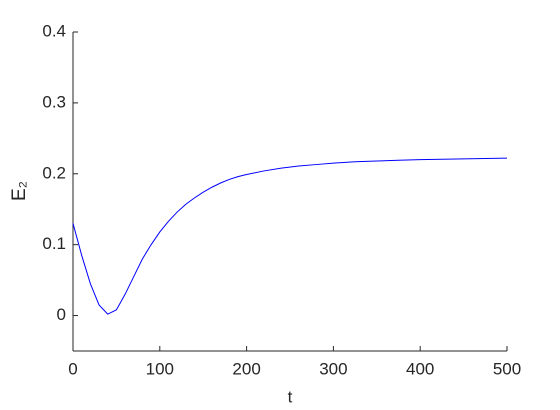  What do you see at coordinates (420, 368) in the screenshot?
I see `x-tick-label: 400` at bounding box center [420, 368].